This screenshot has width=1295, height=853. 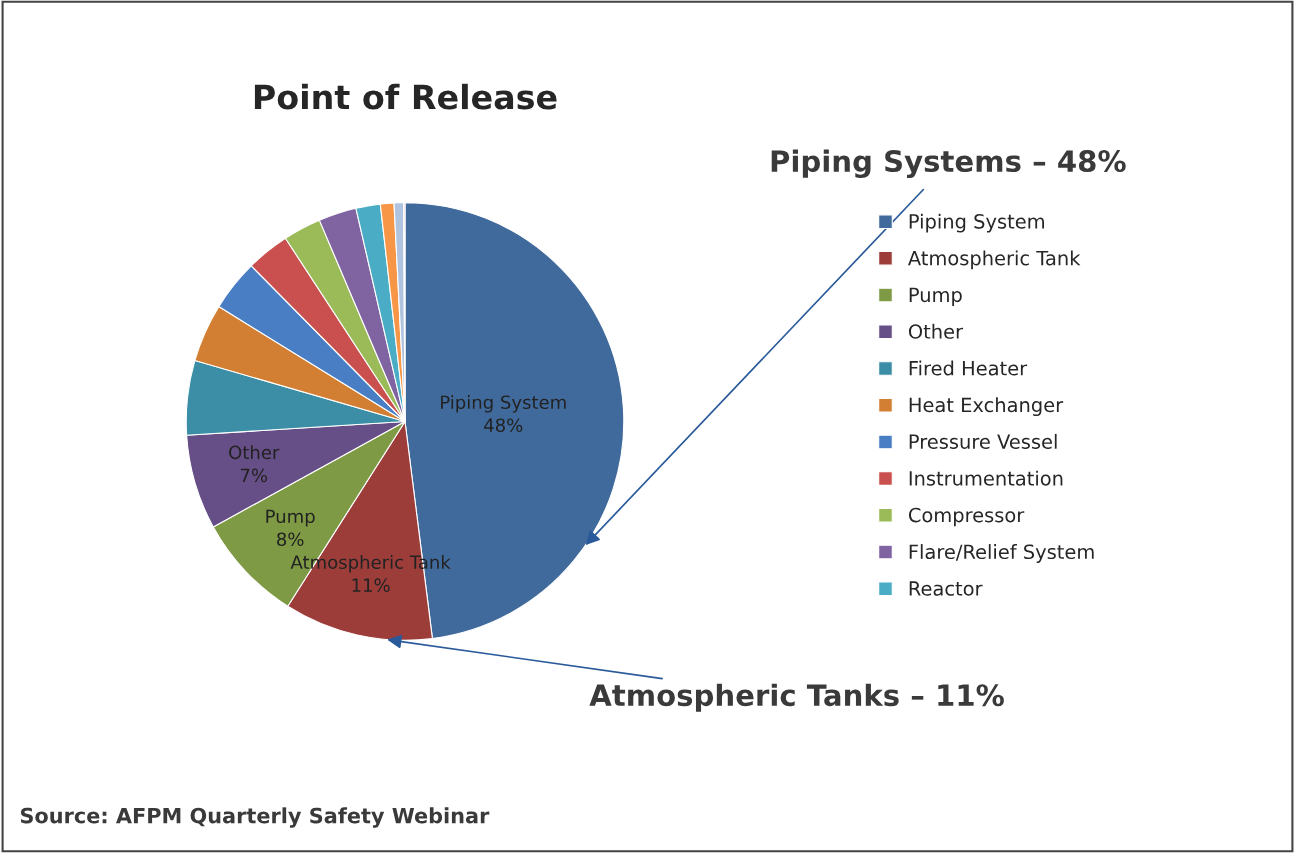 What do you see at coordinates (290, 518) in the screenshot?
I see `slice-label: Pump` at bounding box center [290, 518].